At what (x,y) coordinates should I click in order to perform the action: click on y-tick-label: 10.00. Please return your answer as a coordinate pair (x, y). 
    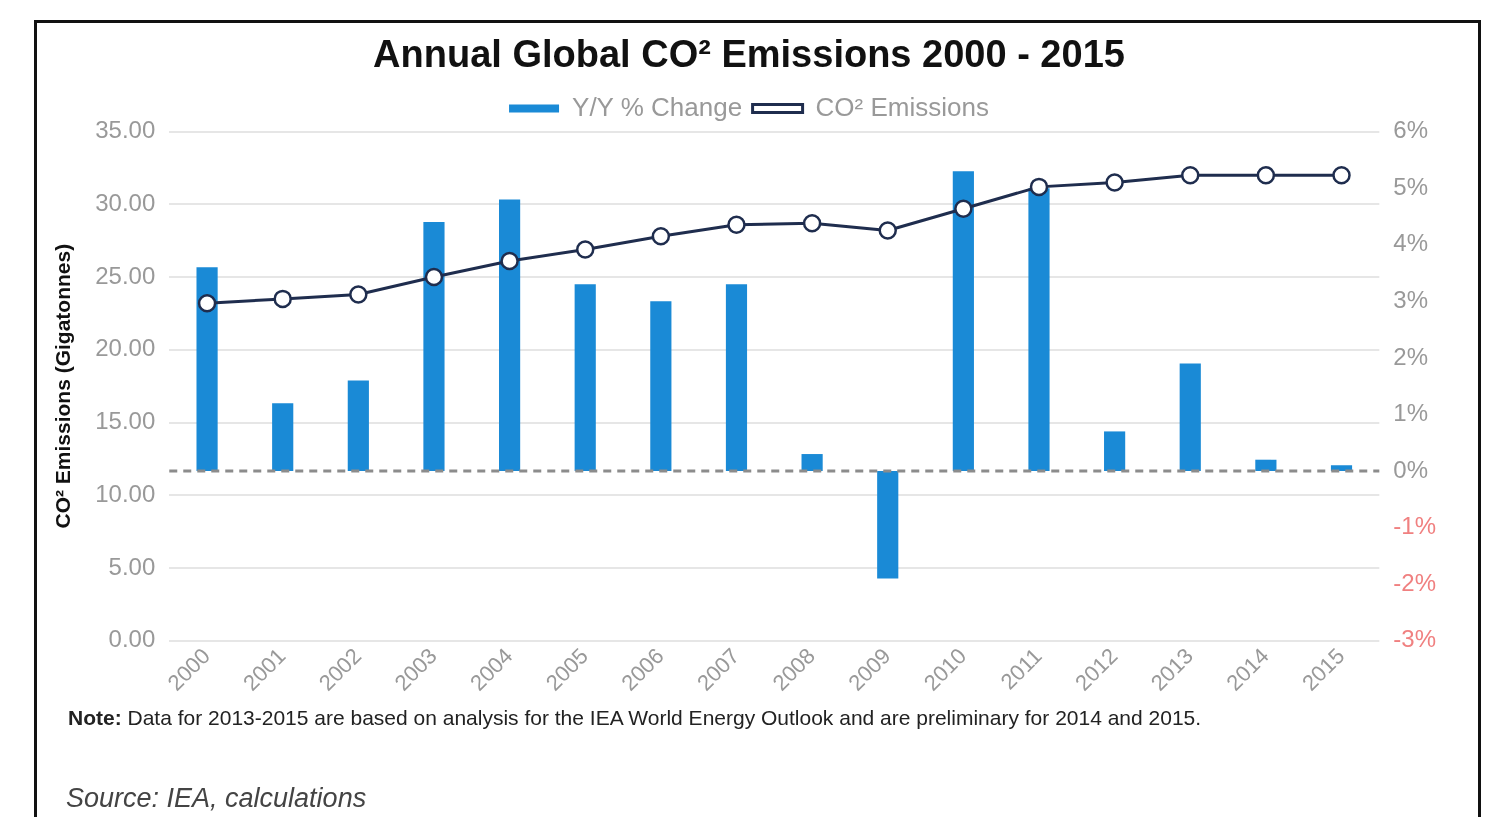
    Looking at the image, I should click on (125, 493).